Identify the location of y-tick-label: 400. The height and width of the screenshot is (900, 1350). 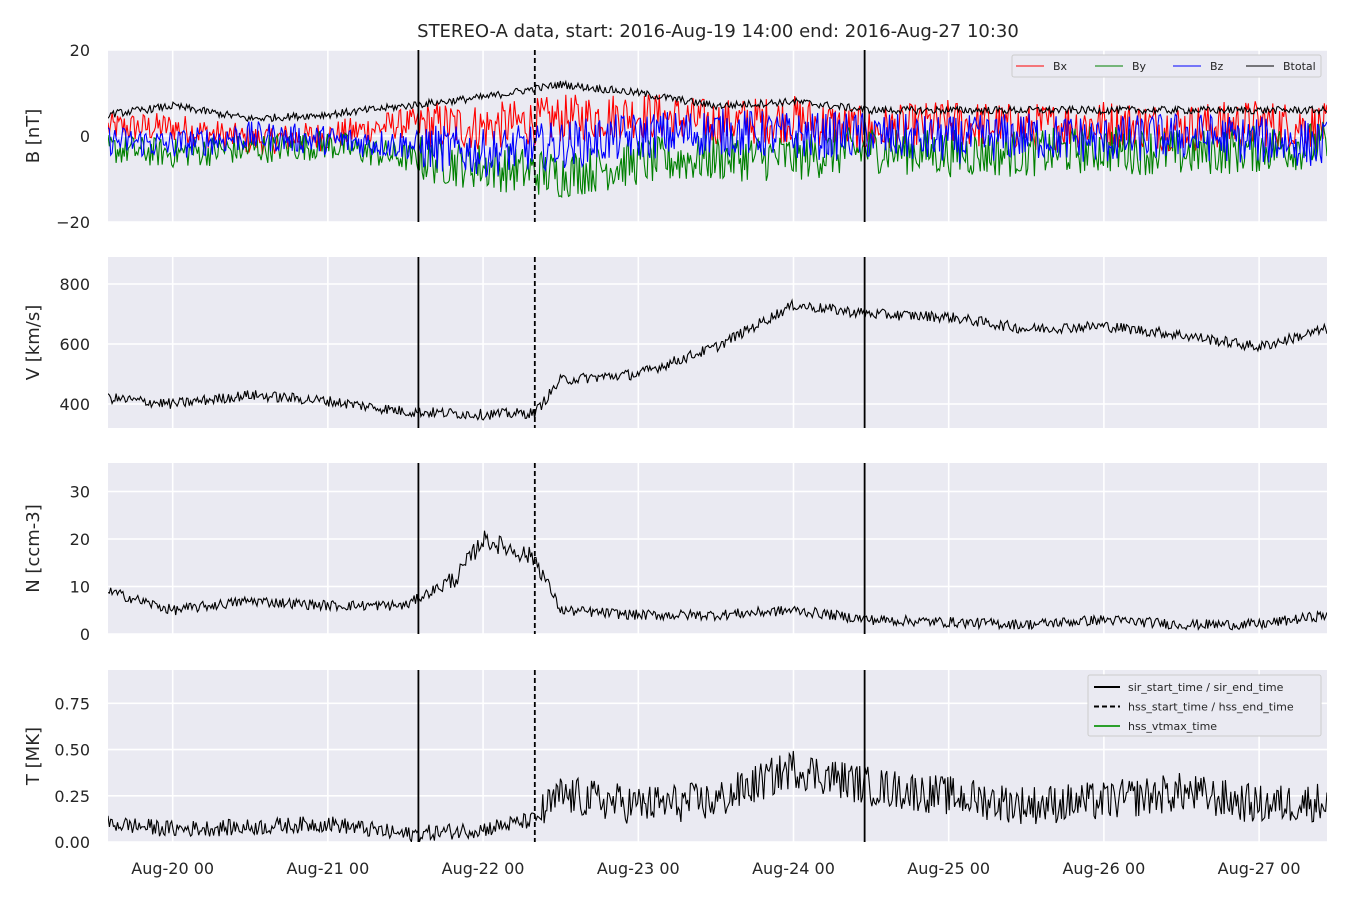
(74, 404).